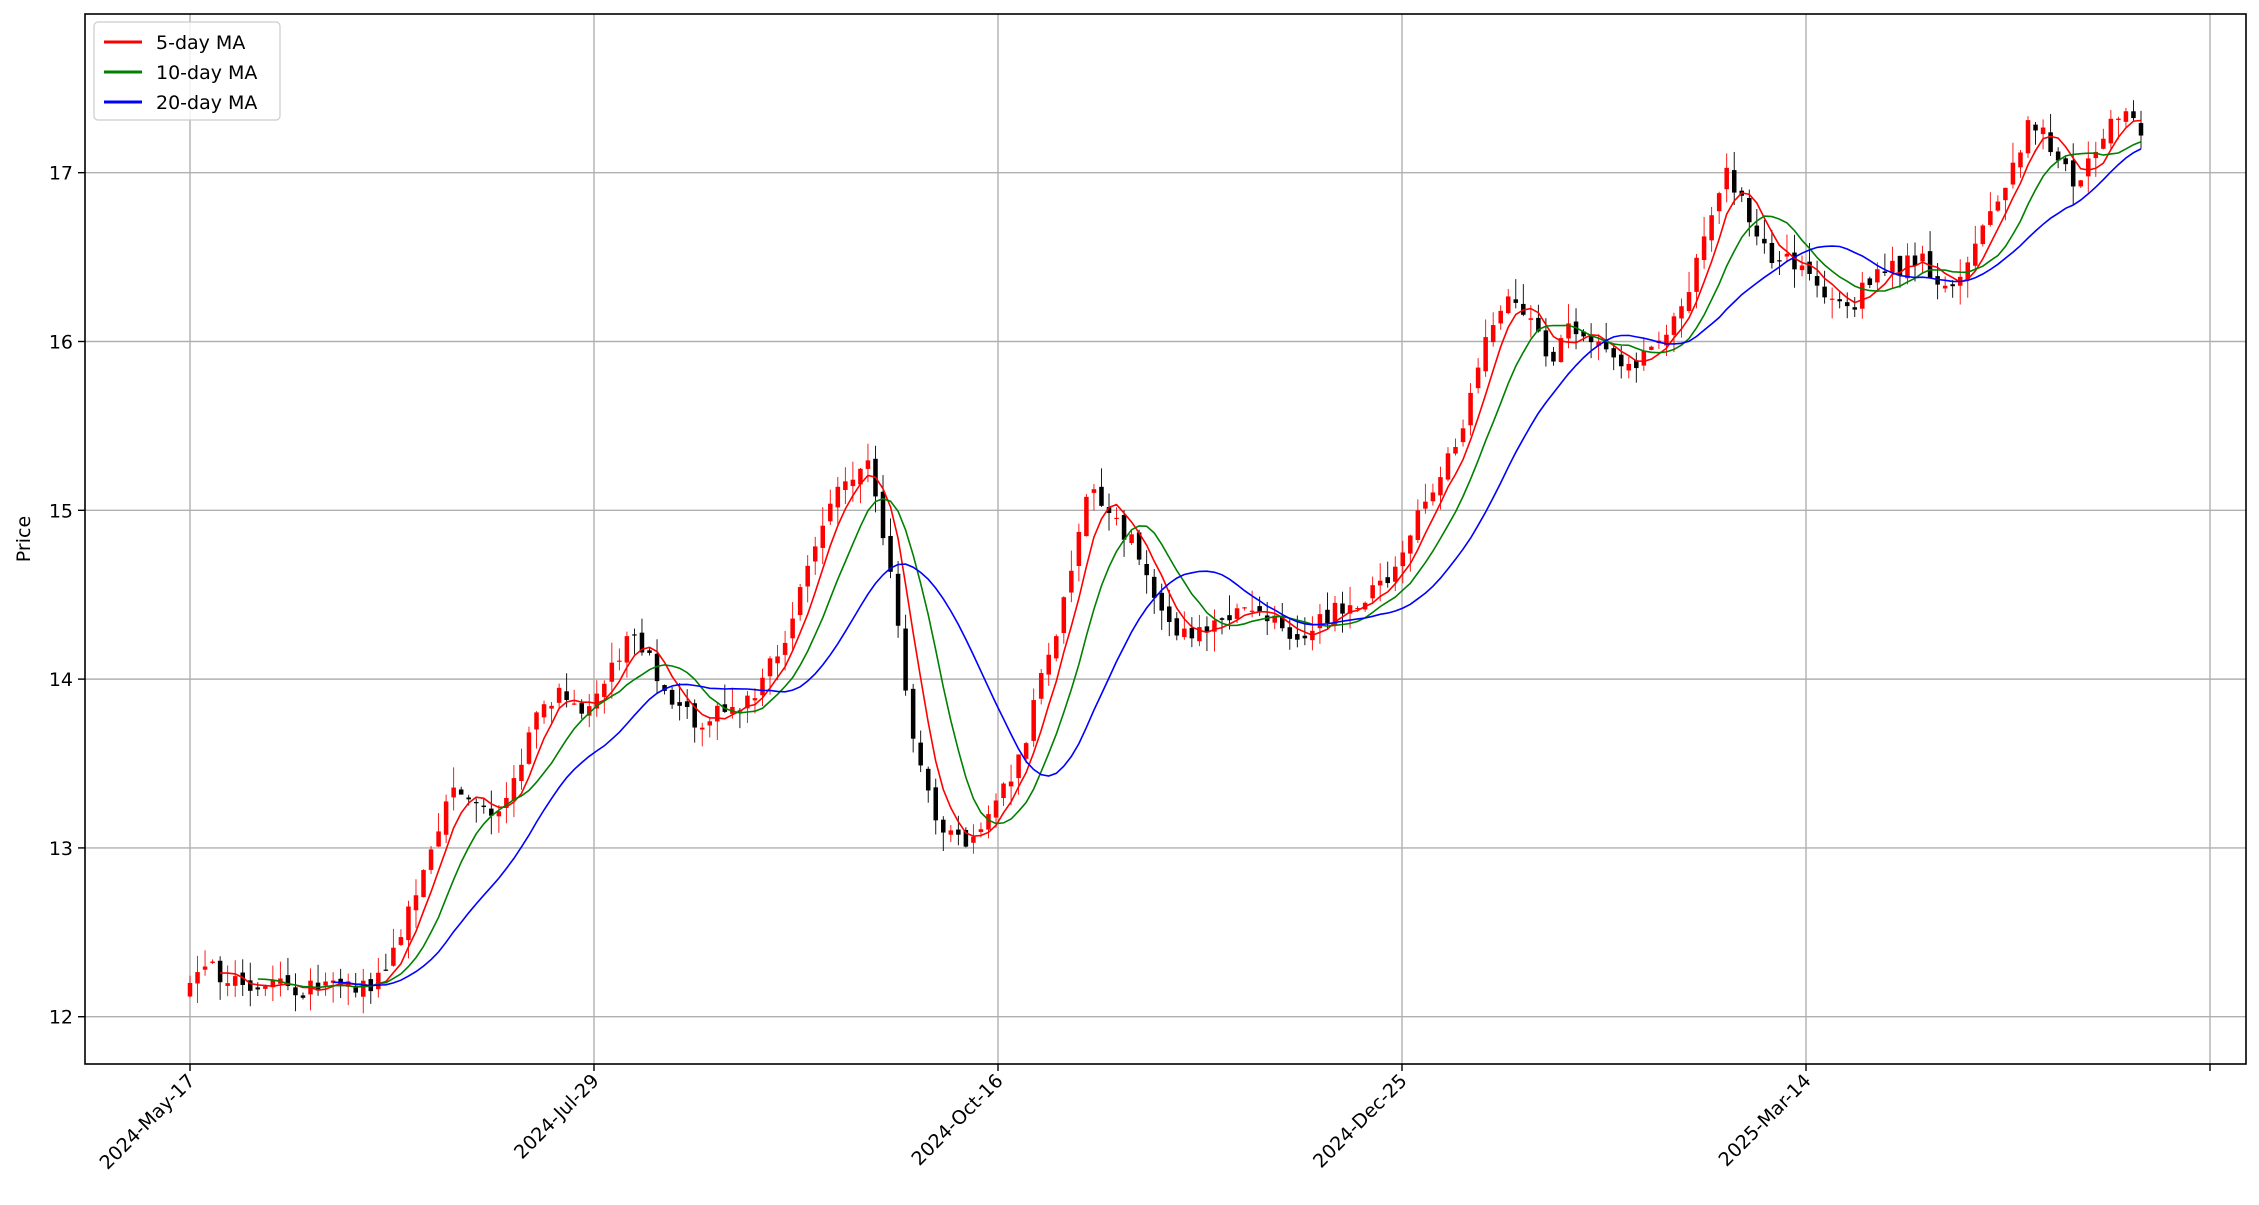  What do you see at coordinates (1360, 1121) in the screenshot?
I see `x-tick-label: 2024-Dec-25` at bounding box center [1360, 1121].